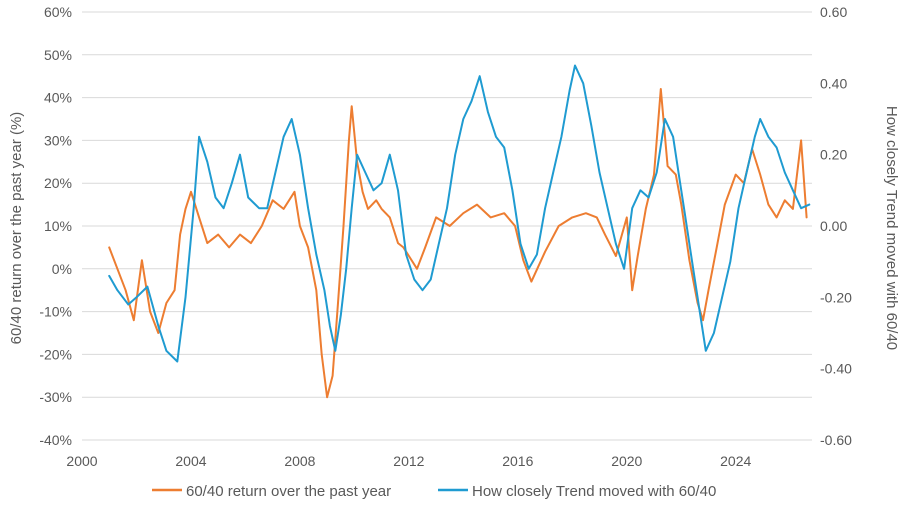  Describe the element at coordinates (62, 269) in the screenshot. I see `left-tick-label: 0%` at that location.